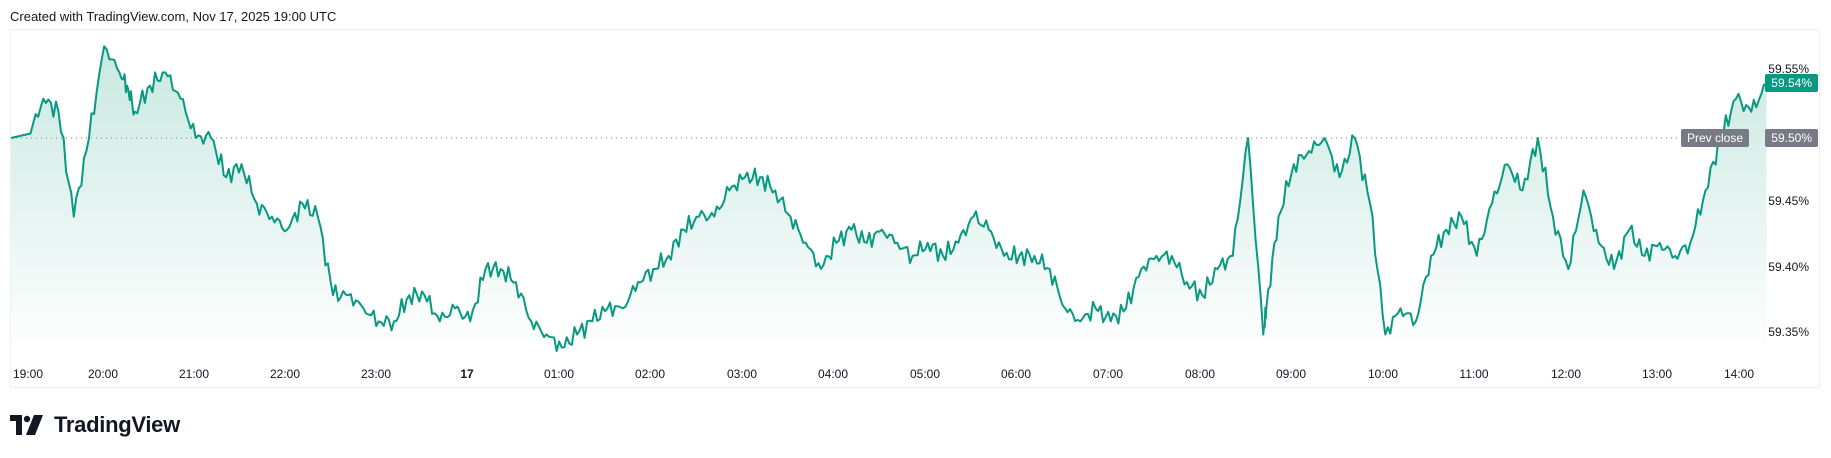 Image resolution: width=1831 pixels, height=458 pixels. Describe the element at coordinates (1016, 374) in the screenshot. I see `time-tick: 06:00` at that location.